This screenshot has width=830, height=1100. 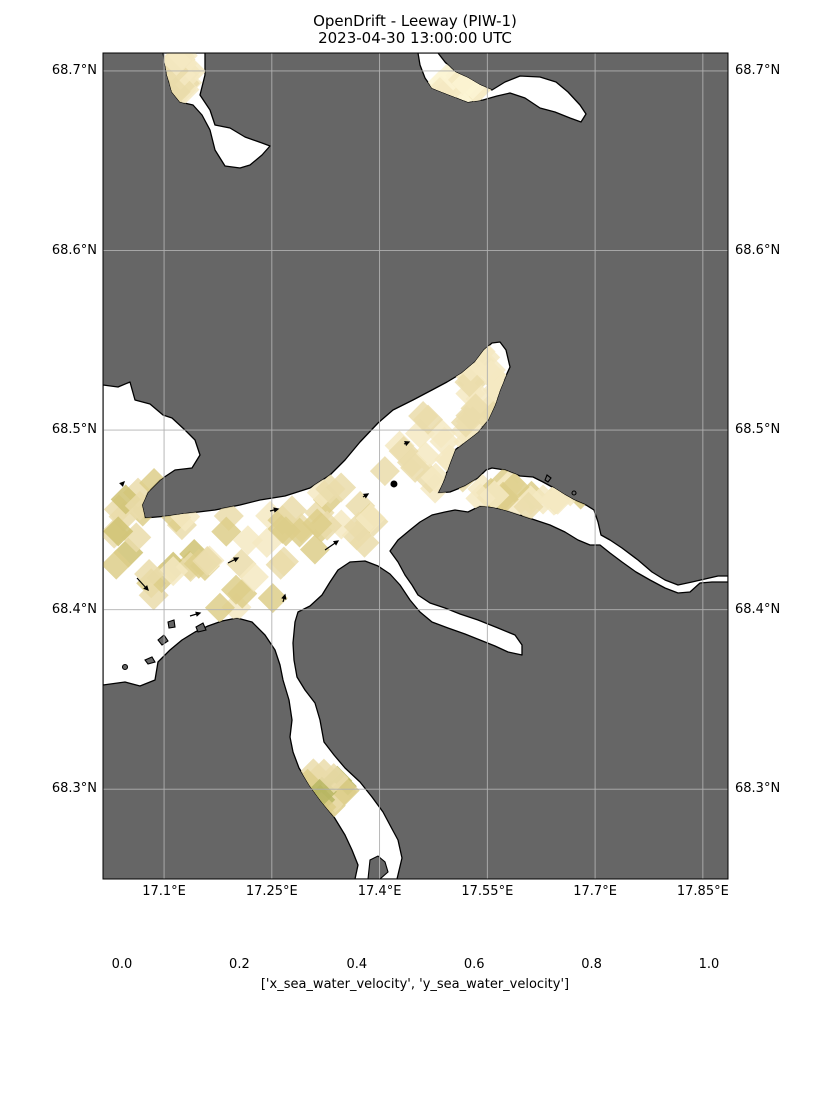 I want to click on lon-label: 17.4°E, so click(x=379, y=891).